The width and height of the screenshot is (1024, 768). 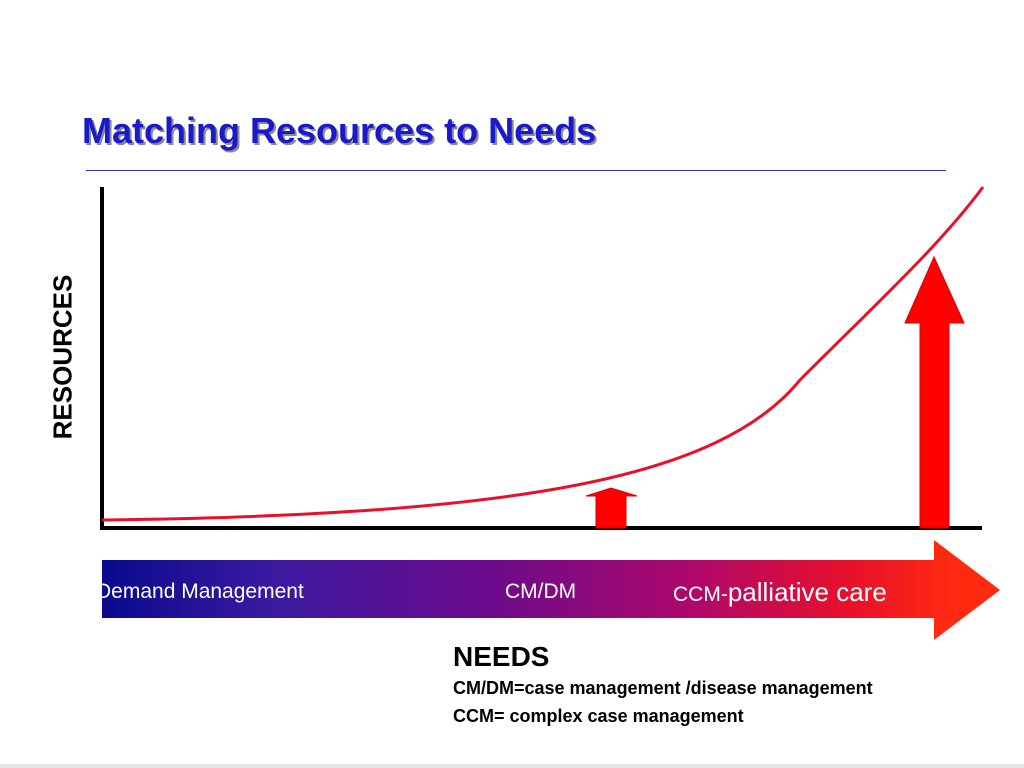 I want to click on large-up-arrow, so click(x=934, y=392).